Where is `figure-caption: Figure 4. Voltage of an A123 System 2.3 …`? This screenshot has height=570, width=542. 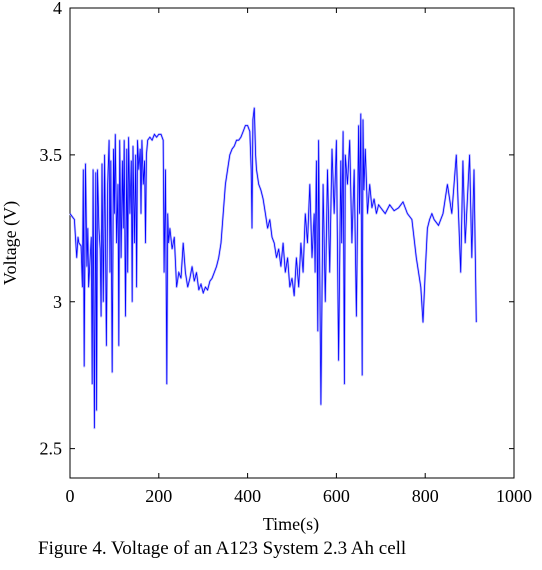
figure-caption: Figure 4. Voltage of an A123 System 2.3 … is located at coordinates (222, 548).